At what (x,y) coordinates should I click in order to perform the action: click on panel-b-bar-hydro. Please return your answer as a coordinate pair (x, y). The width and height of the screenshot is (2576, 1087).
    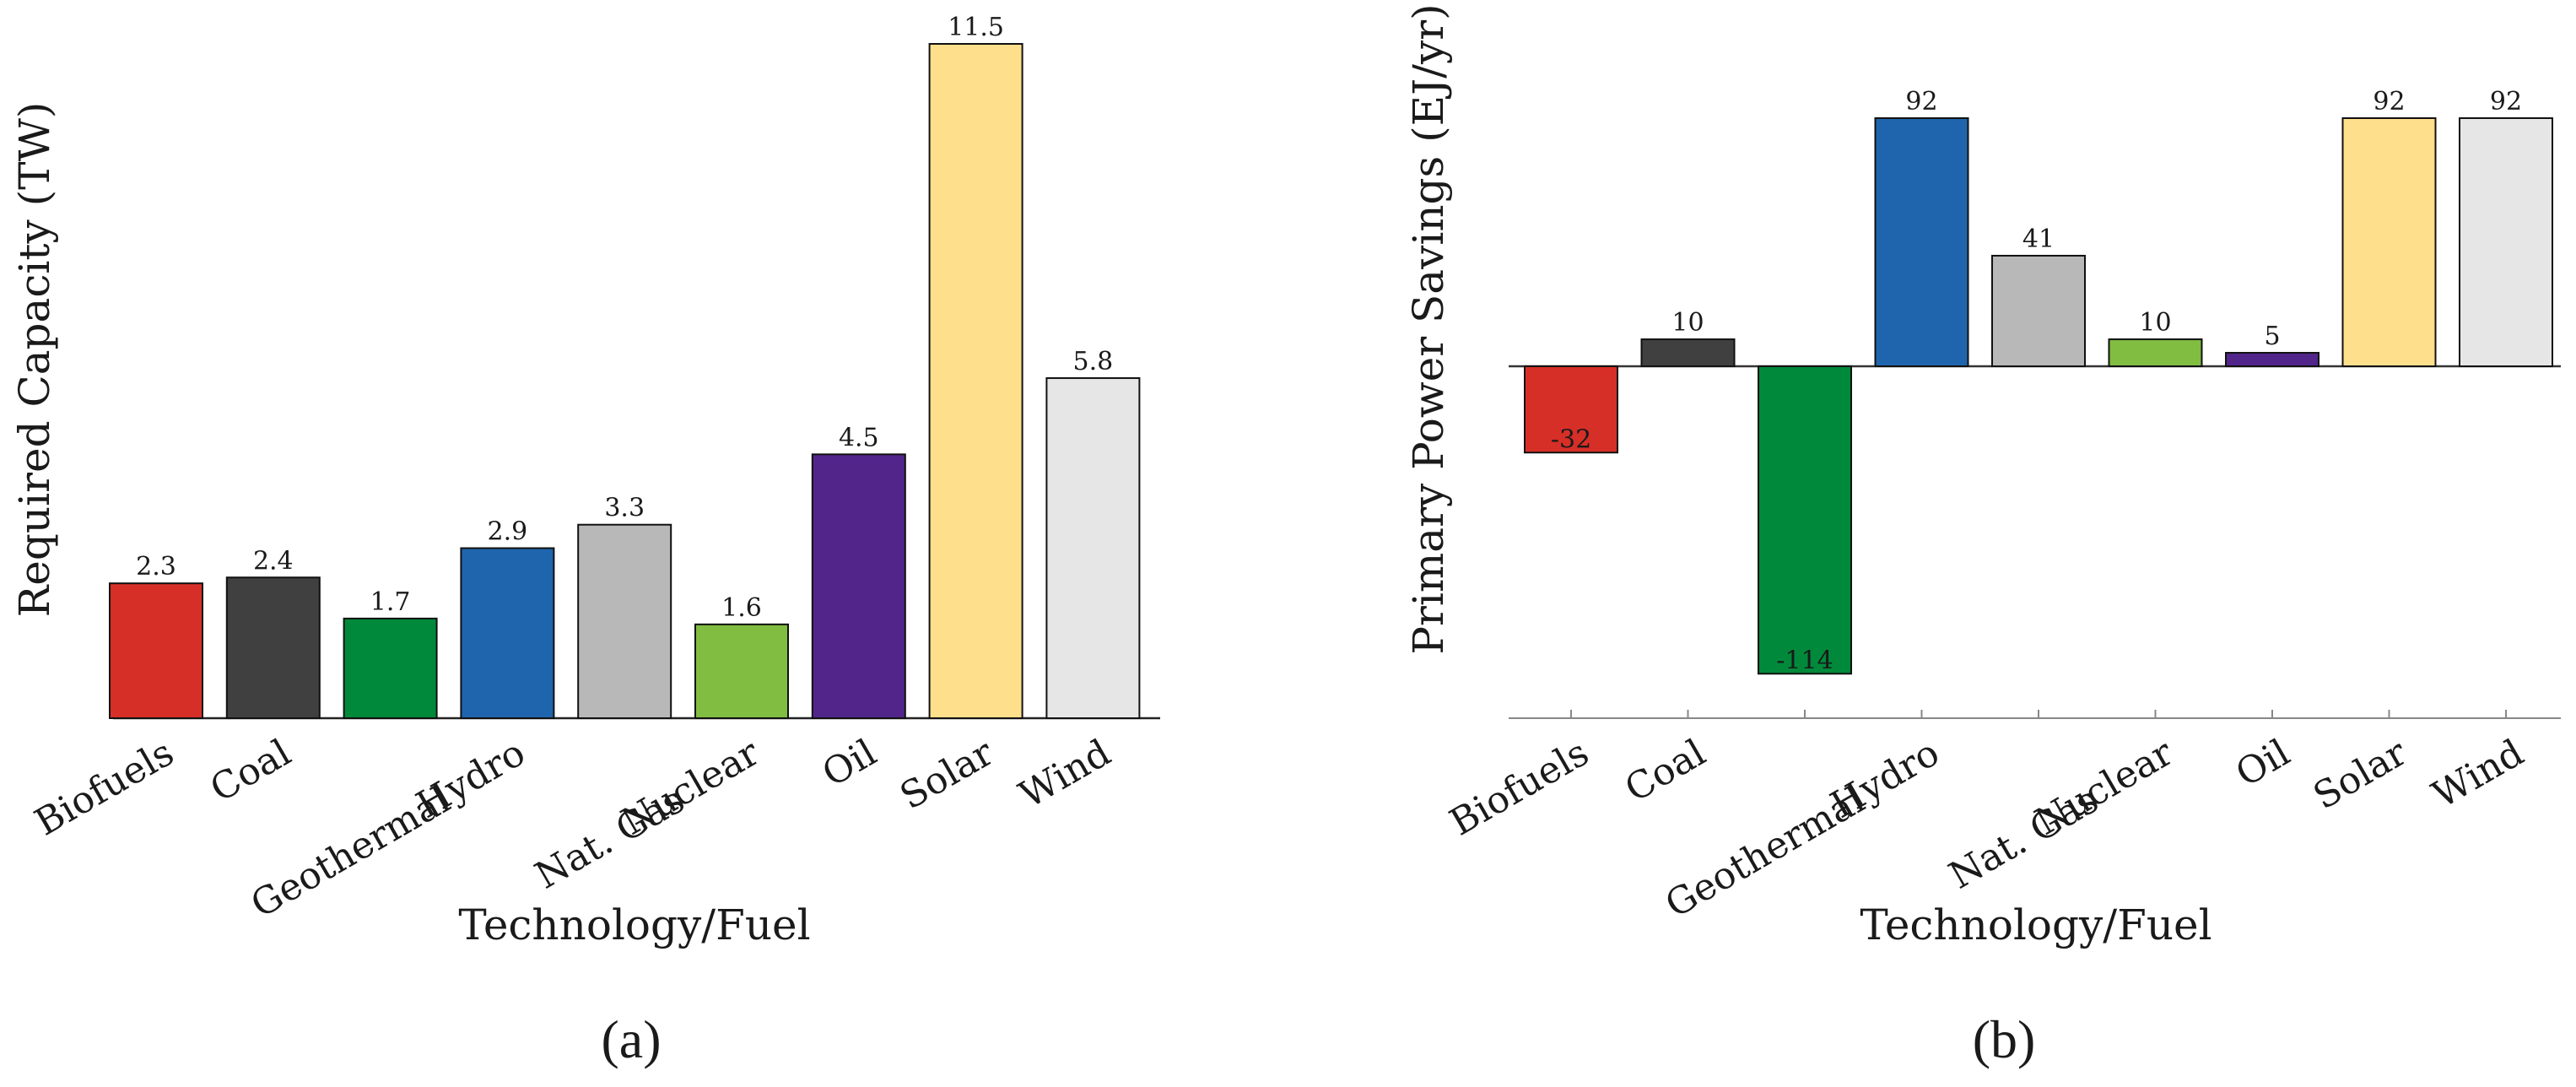
    Looking at the image, I should click on (1921, 242).